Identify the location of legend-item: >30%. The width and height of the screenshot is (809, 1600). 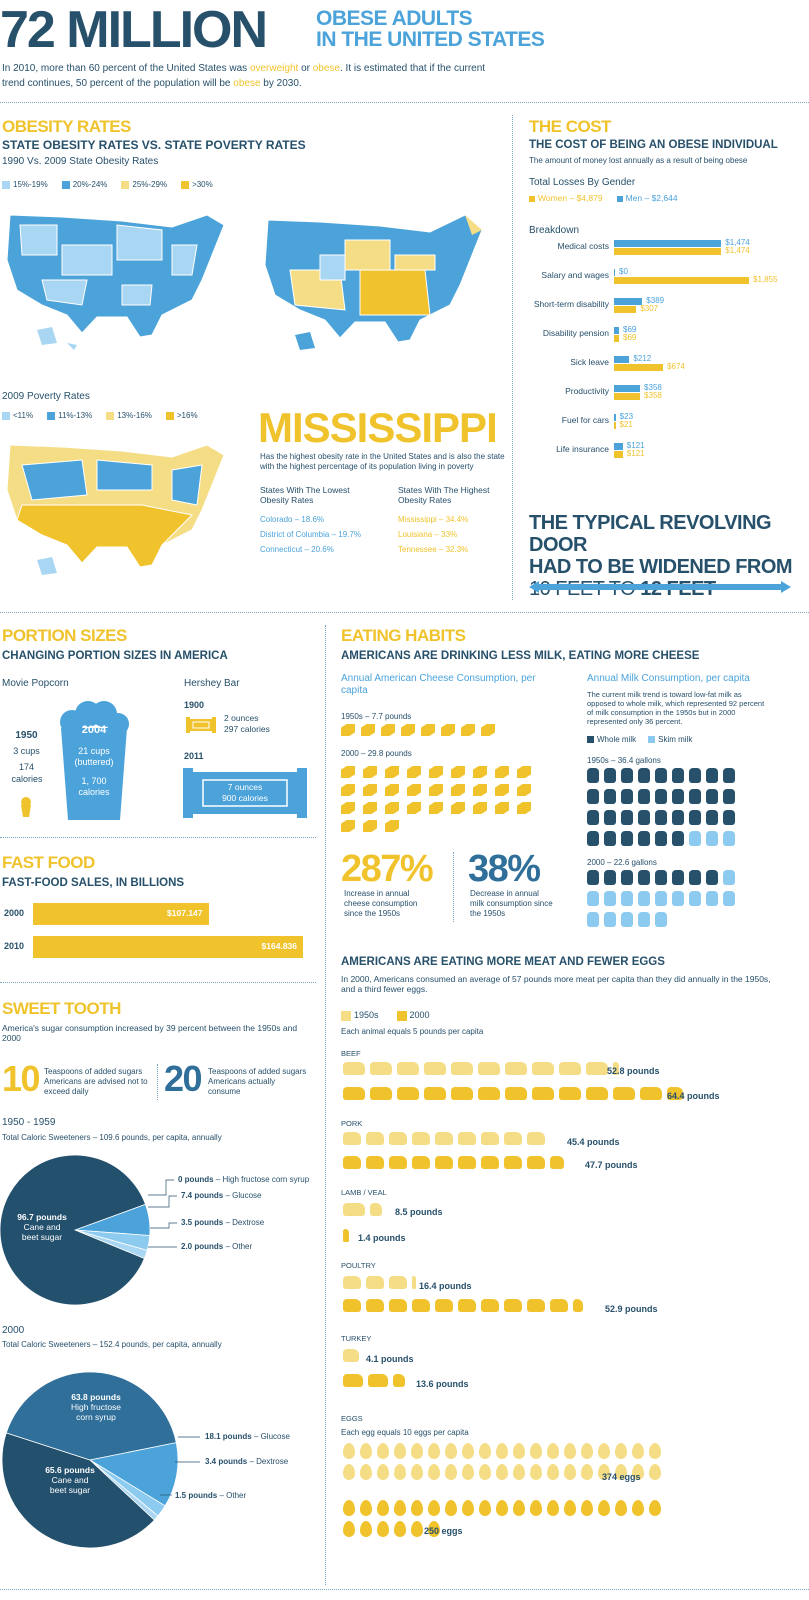
(197, 184).